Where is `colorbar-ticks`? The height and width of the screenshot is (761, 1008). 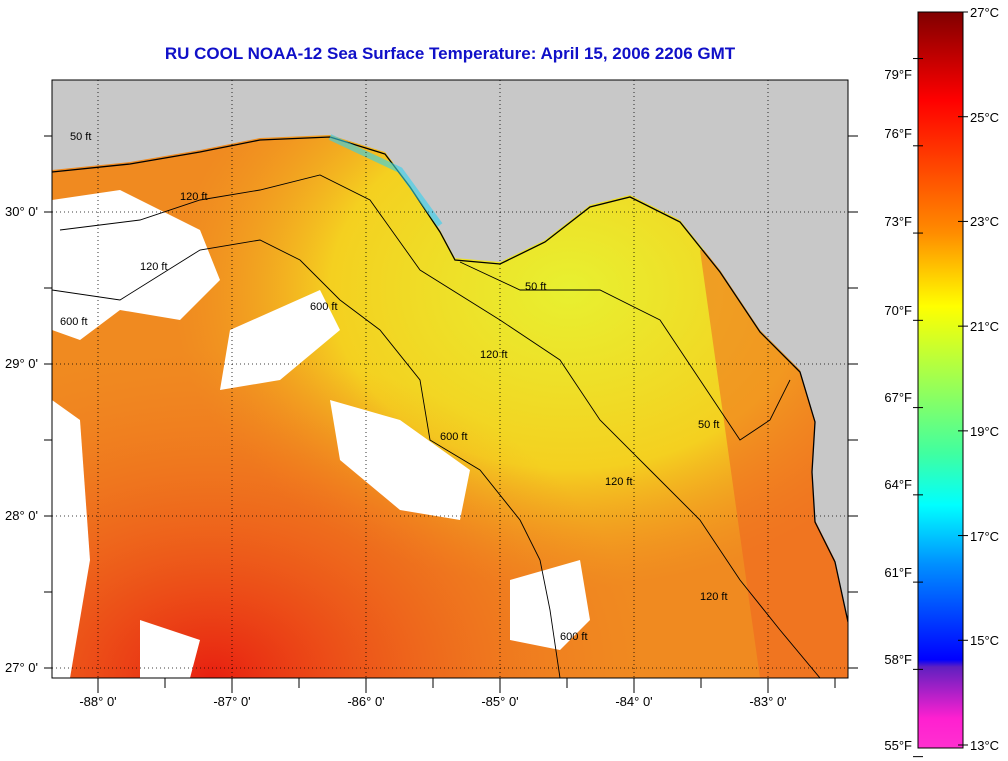 colorbar-ticks is located at coordinates (940, 384).